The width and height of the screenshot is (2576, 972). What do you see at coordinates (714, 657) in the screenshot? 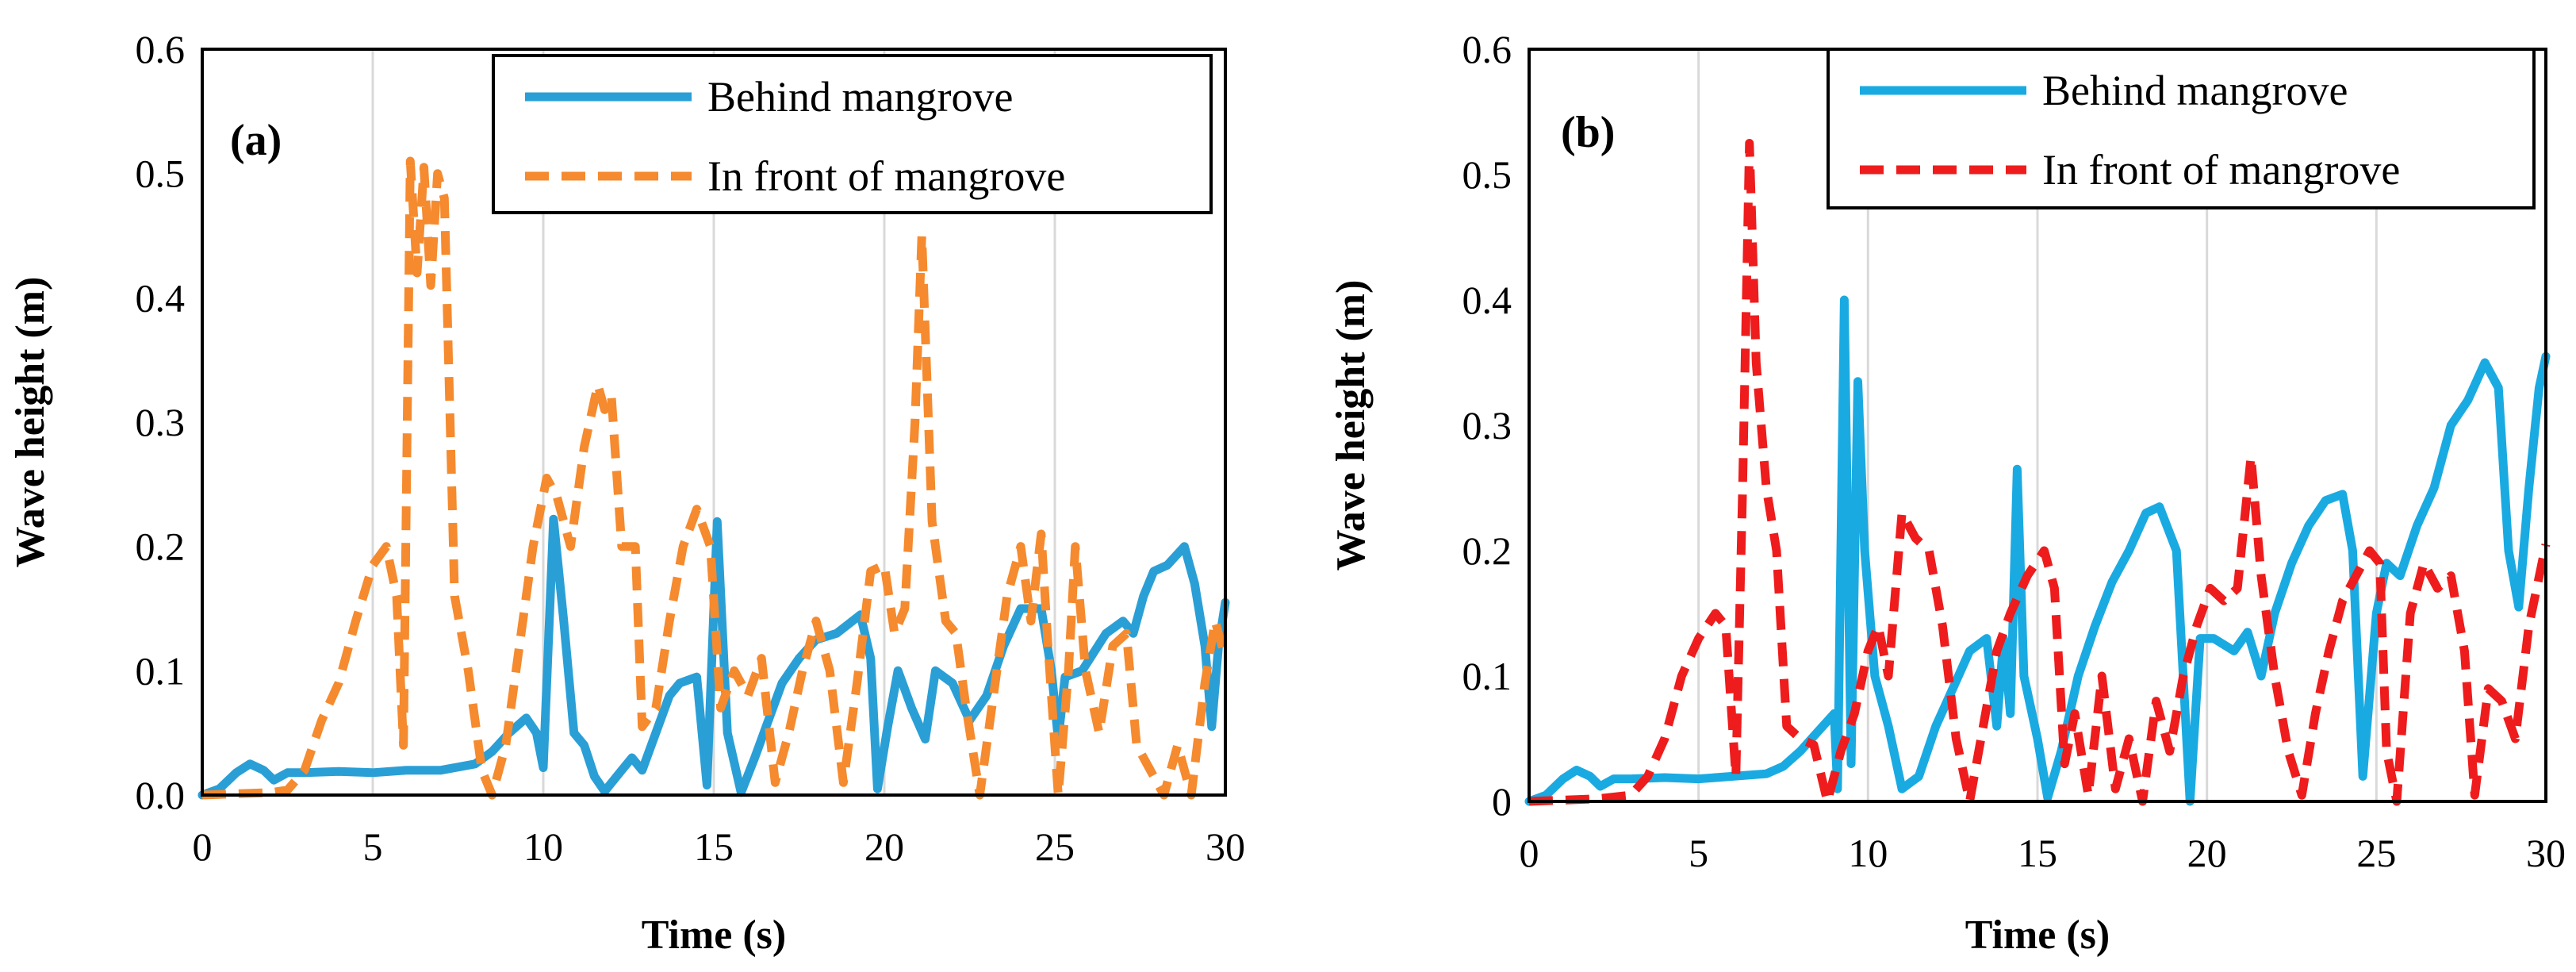
I see `series-line-behind-mangrove` at bounding box center [714, 657].